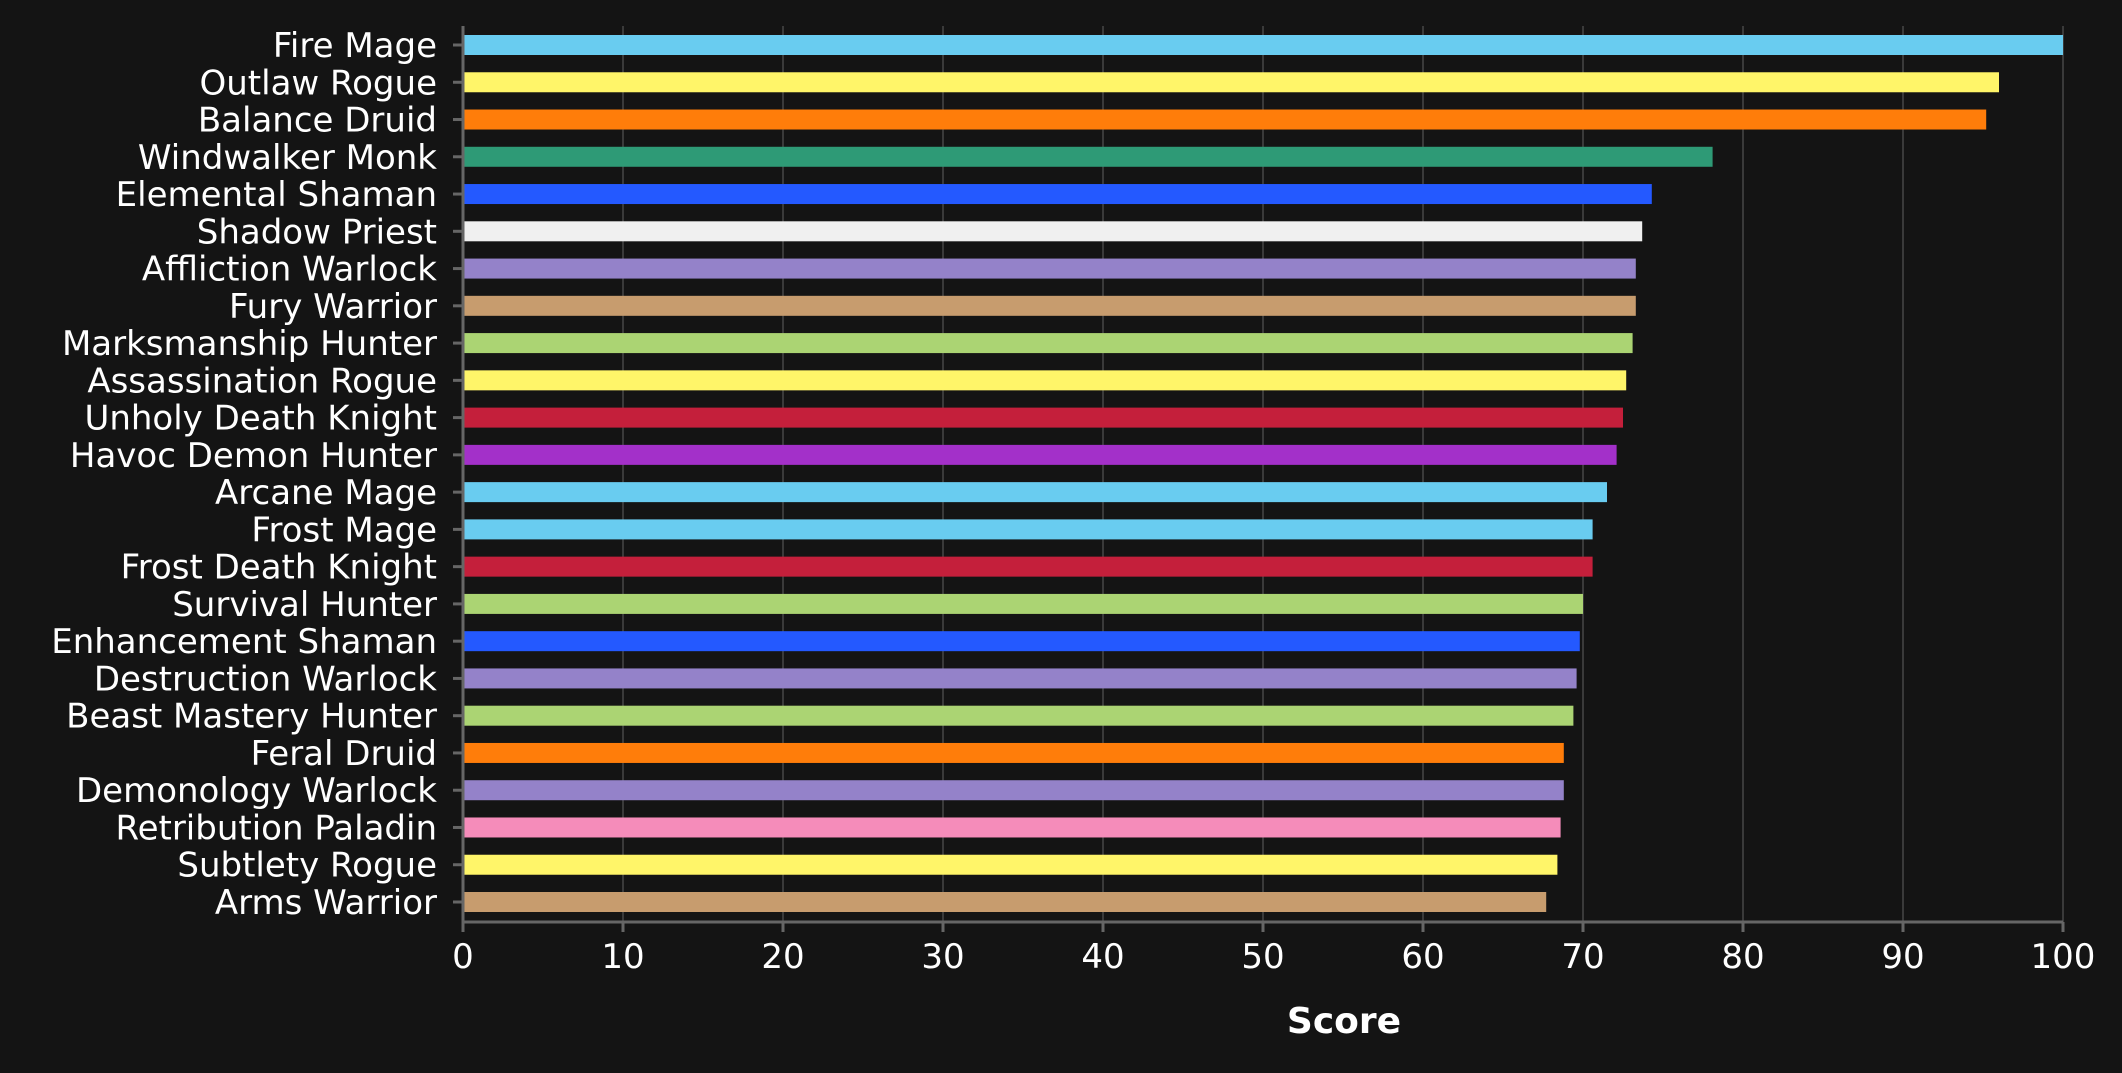  Describe the element at coordinates (1020, 678) in the screenshot. I see `bar-destruction-warlock` at that location.